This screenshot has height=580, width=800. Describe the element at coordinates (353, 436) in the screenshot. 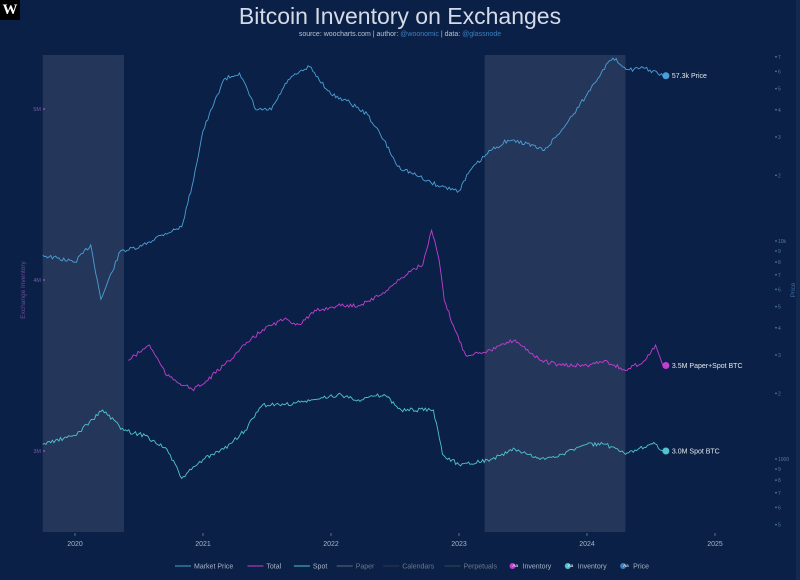

I see `series-line-spot` at that location.